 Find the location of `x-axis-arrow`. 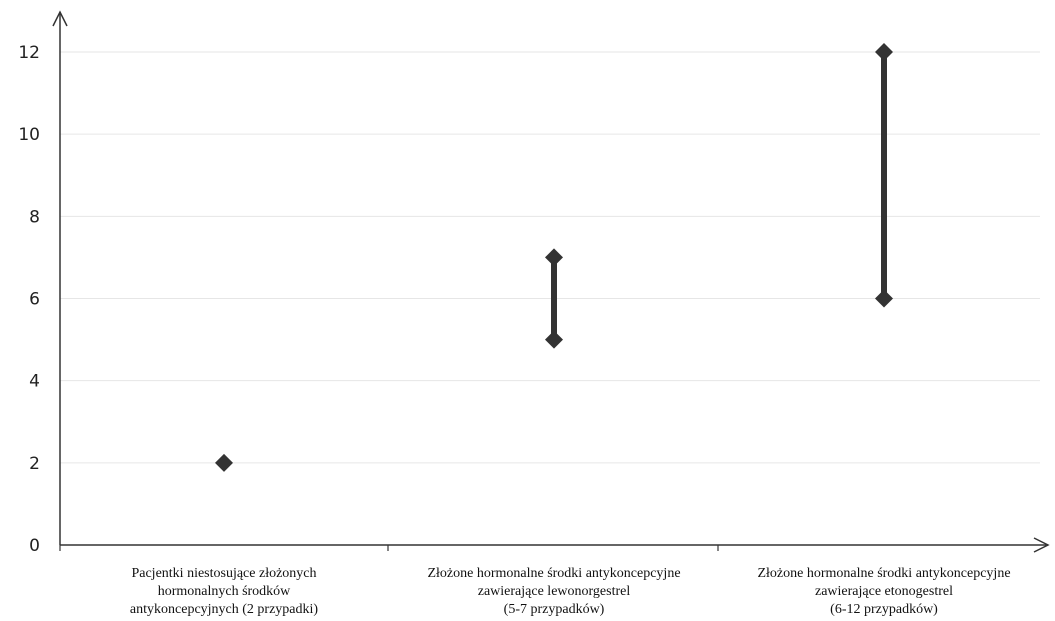

x-axis-arrow is located at coordinates (1041, 545).